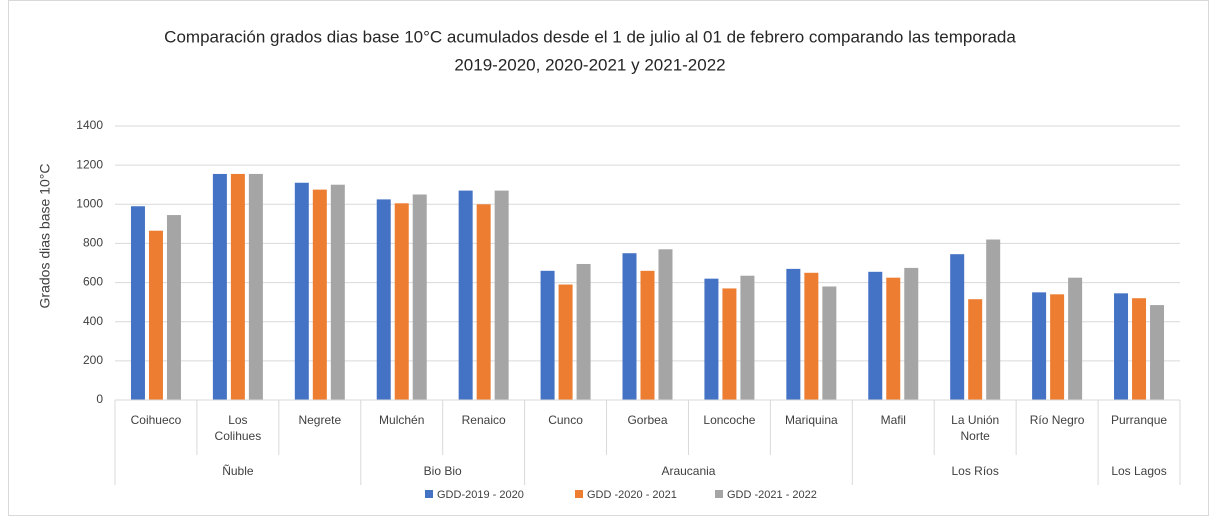 This screenshot has height=518, width=1210. Describe the element at coordinates (89, 203) in the screenshot. I see `y-tick-label: 1000` at that location.